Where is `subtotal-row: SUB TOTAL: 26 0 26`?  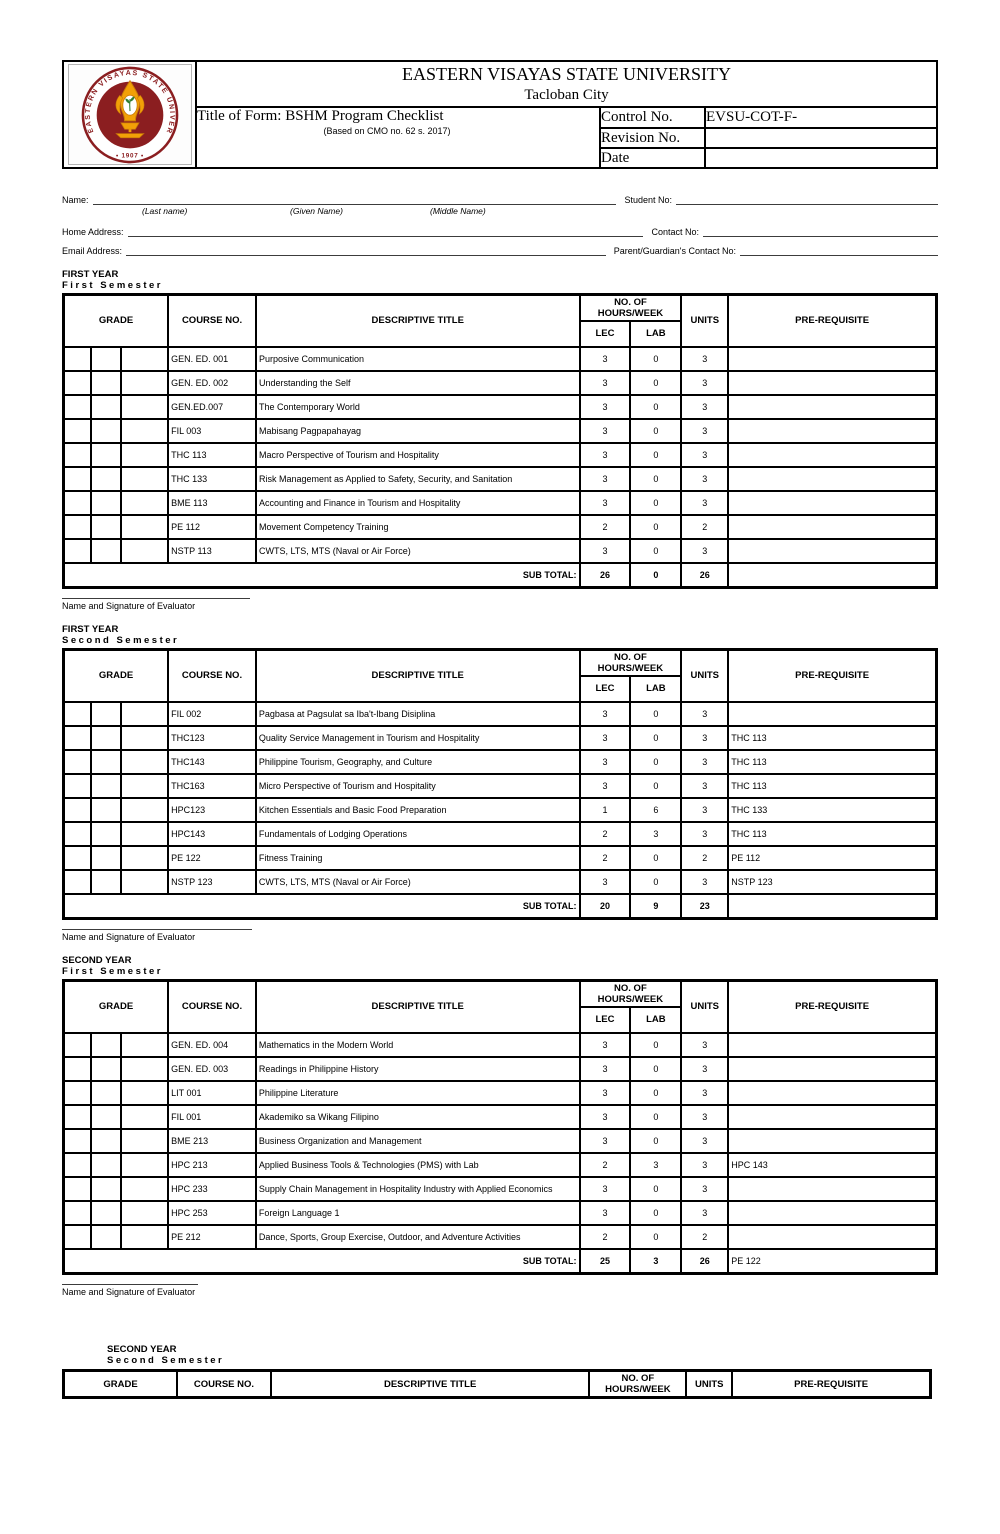
subtotal-row: SUB TOTAL: 26 0 26 is located at coordinates (500, 575).